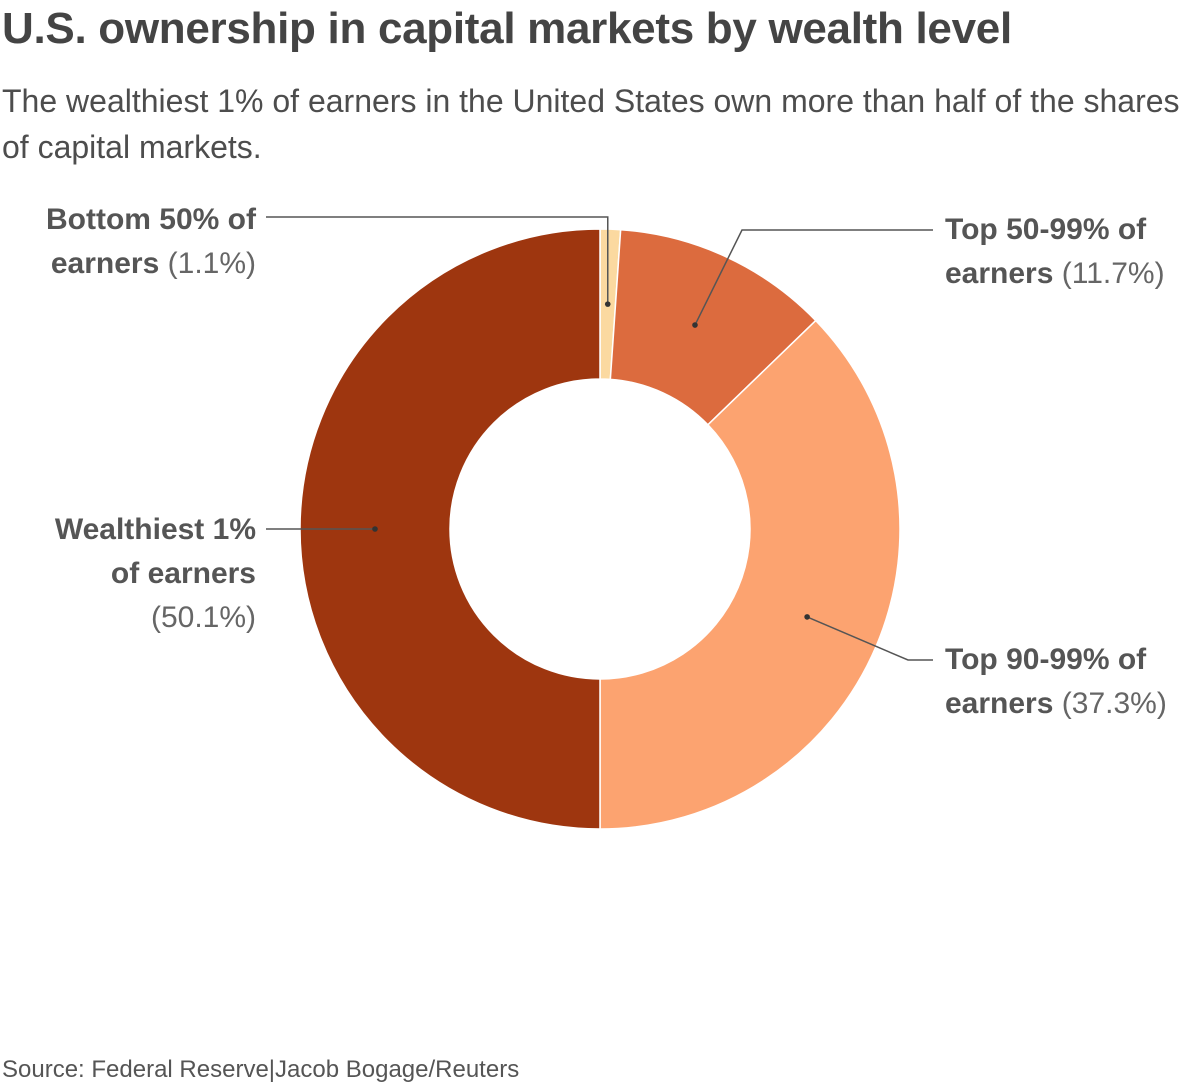 The height and width of the screenshot is (1092, 1200). What do you see at coordinates (1113, 273) in the screenshot?
I see `label-top-50-99-pct: (11.7%)` at bounding box center [1113, 273].